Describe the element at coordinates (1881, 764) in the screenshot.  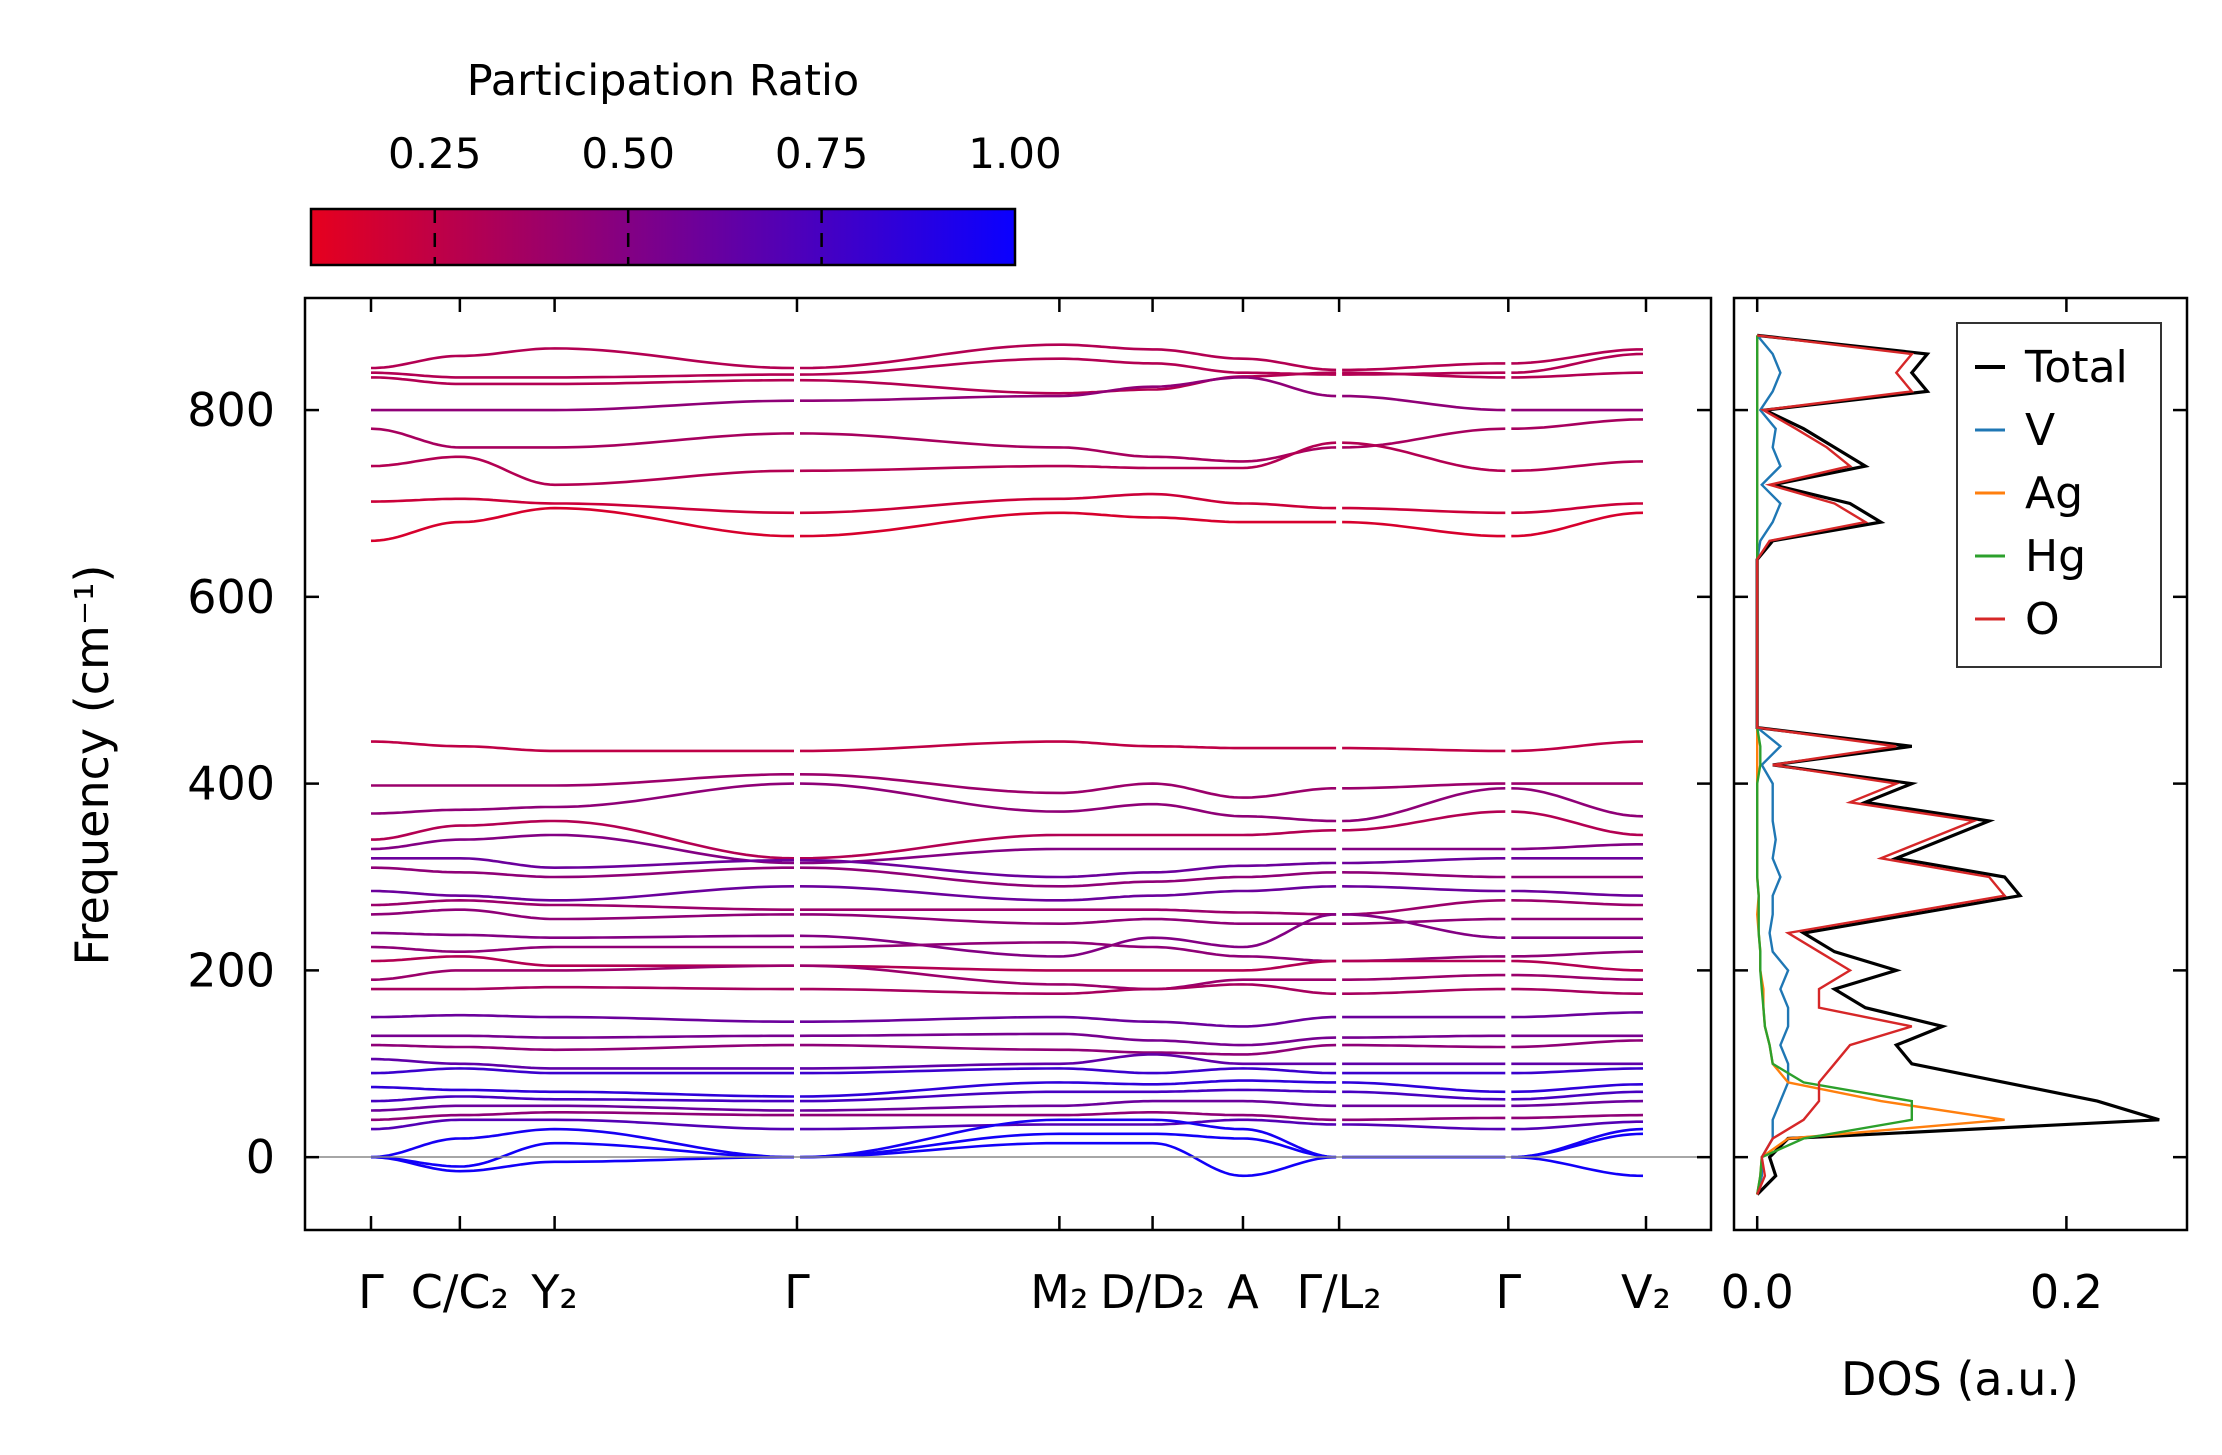
I see `dos-line-o` at that location.